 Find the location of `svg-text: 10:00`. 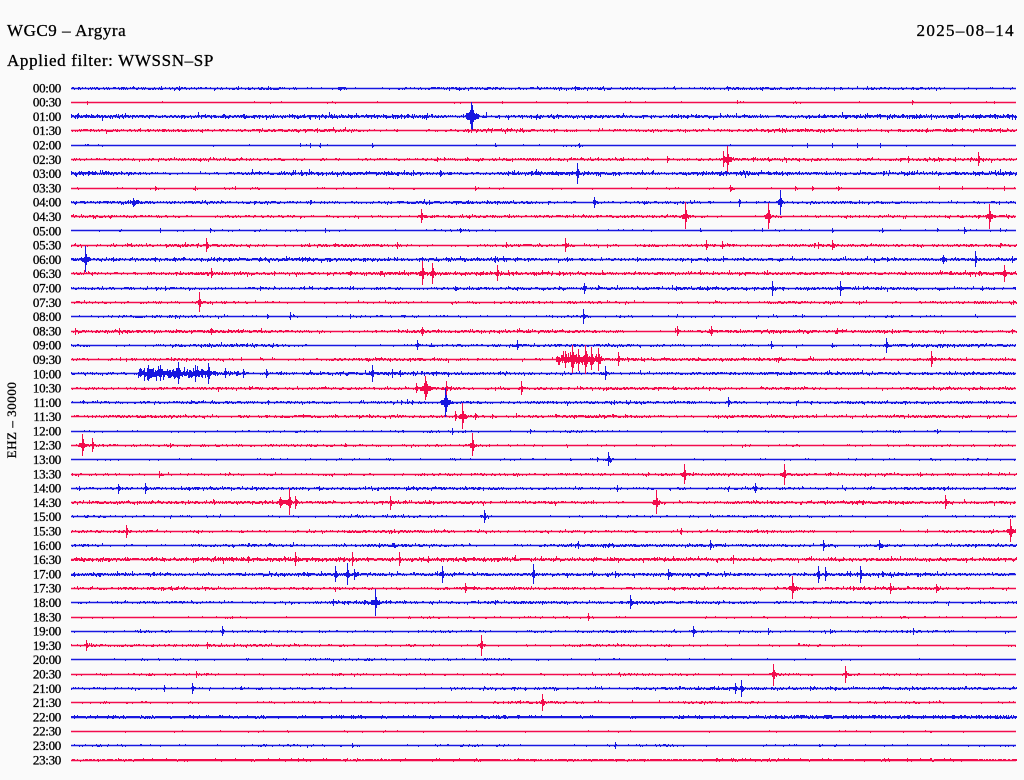

svg-text: 10:00 is located at coordinates (47, 373).